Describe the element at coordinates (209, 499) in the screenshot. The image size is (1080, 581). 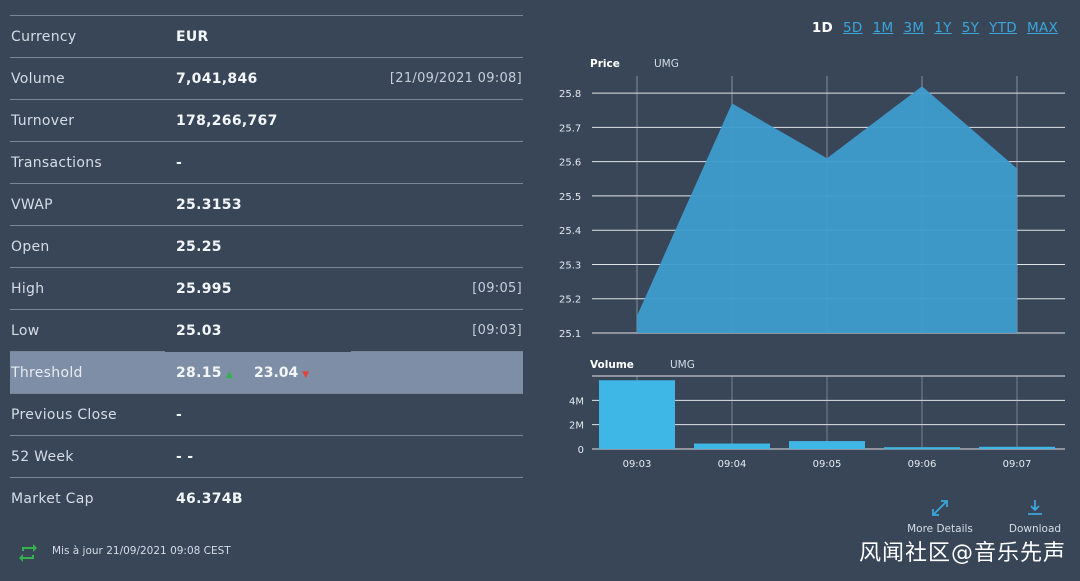
I see `stat-value: 46.374B` at that location.